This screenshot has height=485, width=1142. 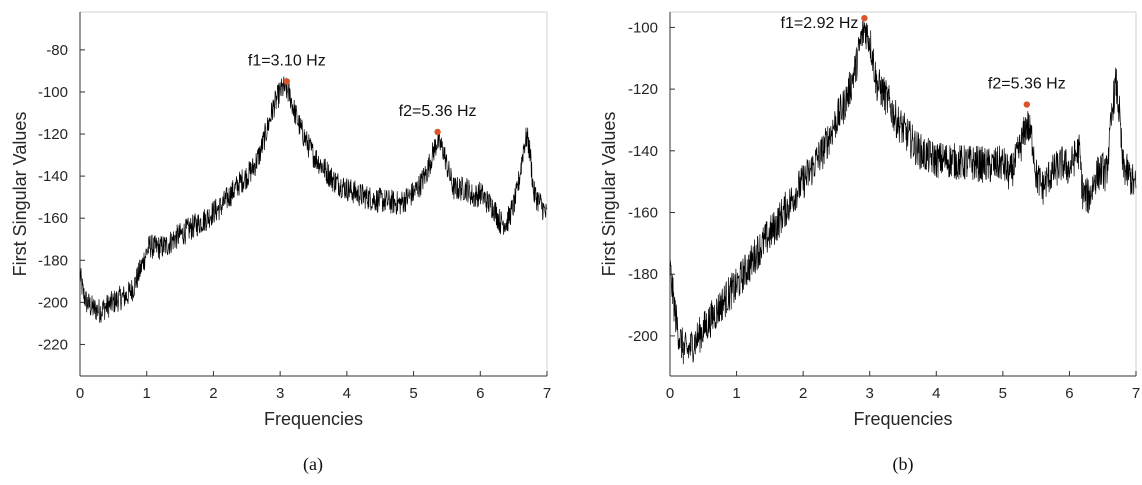 I want to click on panel-caption: (b), so click(x=903, y=464).